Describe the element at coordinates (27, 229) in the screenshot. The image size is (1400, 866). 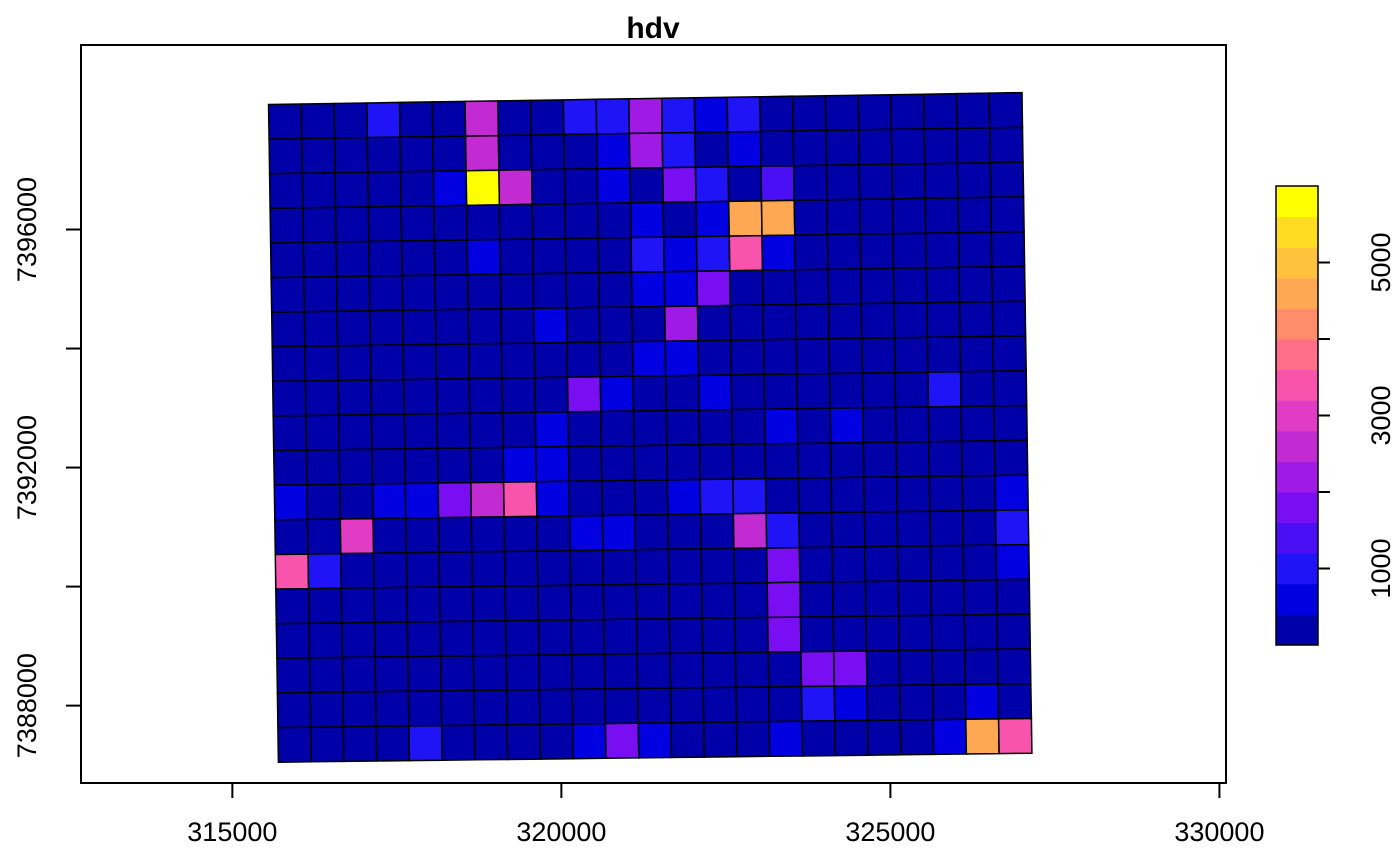
I see `y-tick-label: 7396000` at that location.